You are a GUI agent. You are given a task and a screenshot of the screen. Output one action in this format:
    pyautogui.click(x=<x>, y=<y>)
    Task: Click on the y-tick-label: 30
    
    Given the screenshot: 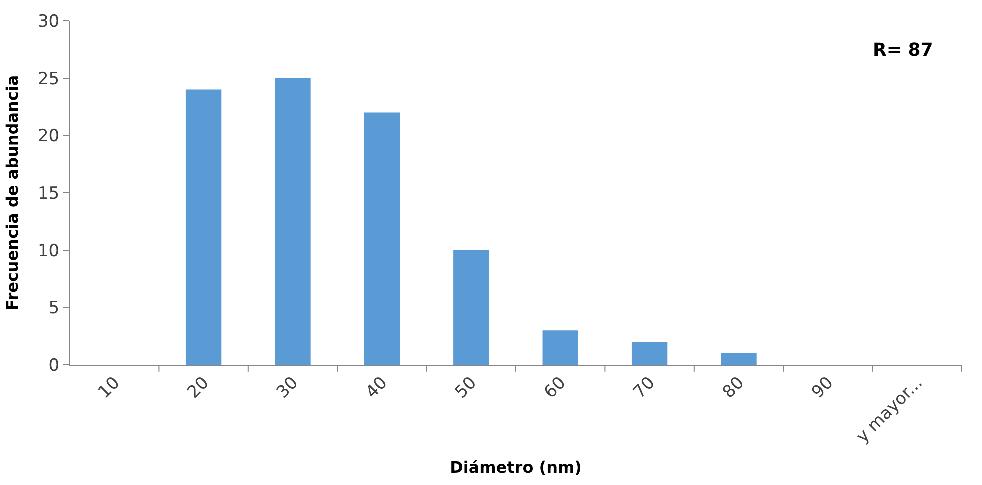 What is the action you would take?
    pyautogui.click(x=49, y=22)
    